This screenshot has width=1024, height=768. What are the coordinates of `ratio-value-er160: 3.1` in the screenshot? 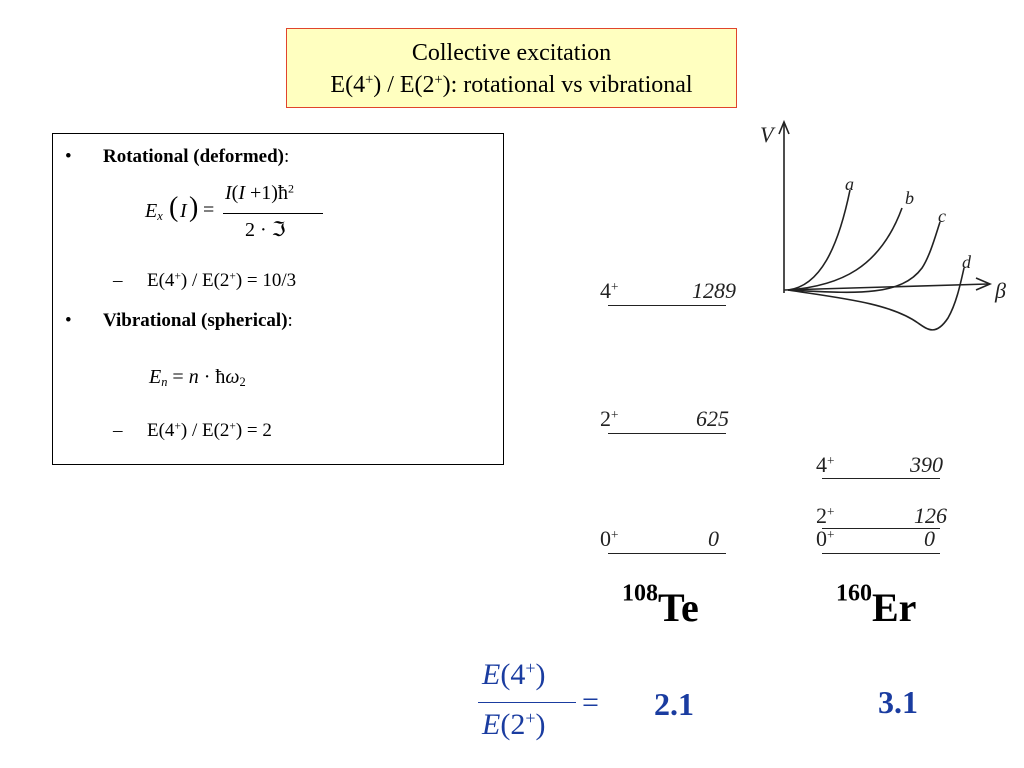 It's located at (898, 702).